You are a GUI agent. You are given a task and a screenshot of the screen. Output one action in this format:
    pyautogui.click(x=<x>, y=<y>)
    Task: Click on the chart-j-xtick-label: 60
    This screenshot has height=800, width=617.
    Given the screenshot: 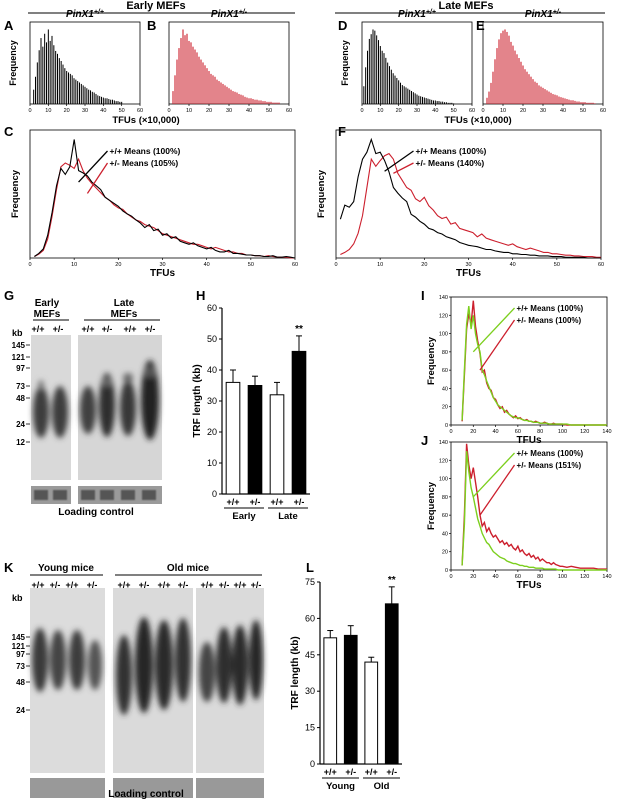 What is the action you would take?
    pyautogui.click(x=518, y=577)
    